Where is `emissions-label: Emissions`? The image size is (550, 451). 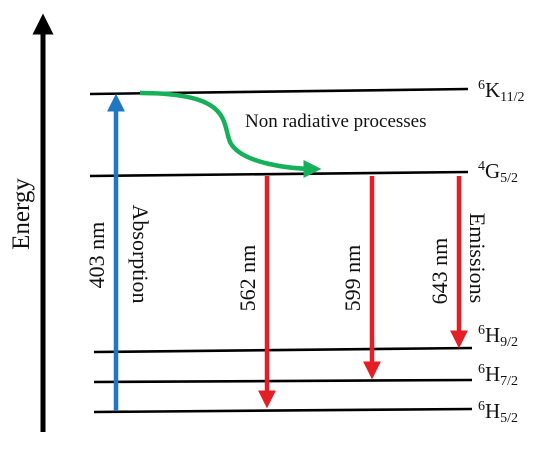
emissions-label: Emissions is located at coordinates (477, 258).